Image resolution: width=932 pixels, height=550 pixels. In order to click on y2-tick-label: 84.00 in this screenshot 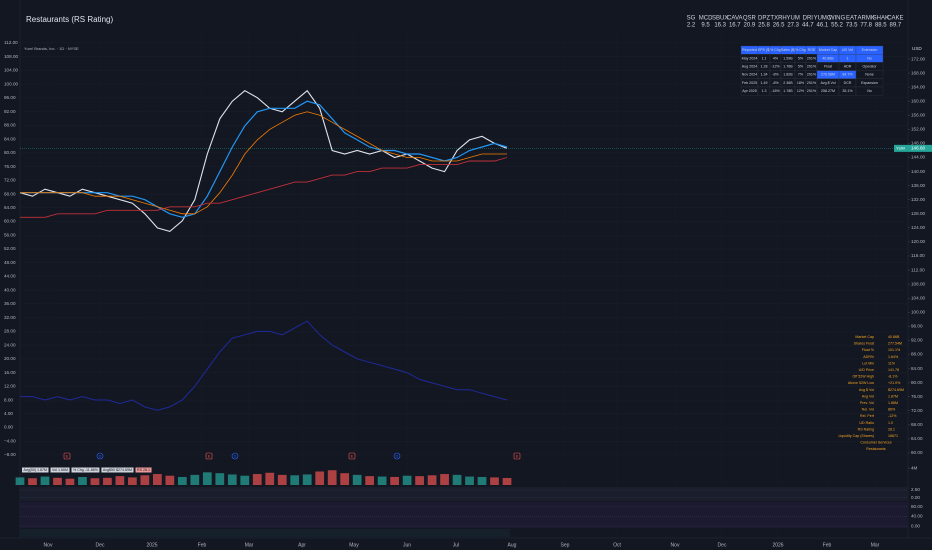, I will do `click(917, 368)`.